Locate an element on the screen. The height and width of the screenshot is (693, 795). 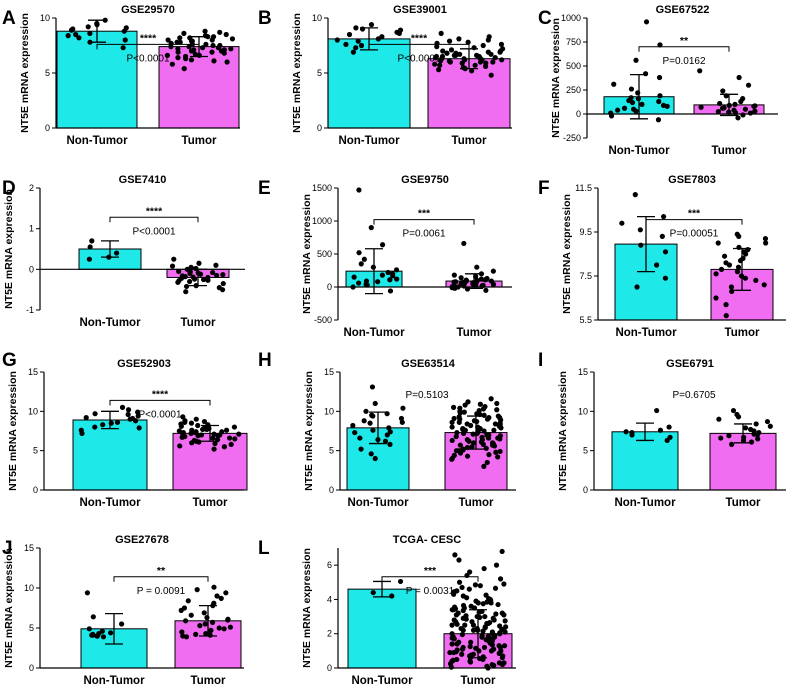
y-tick-label: 1000 is located at coordinates (322, 221).